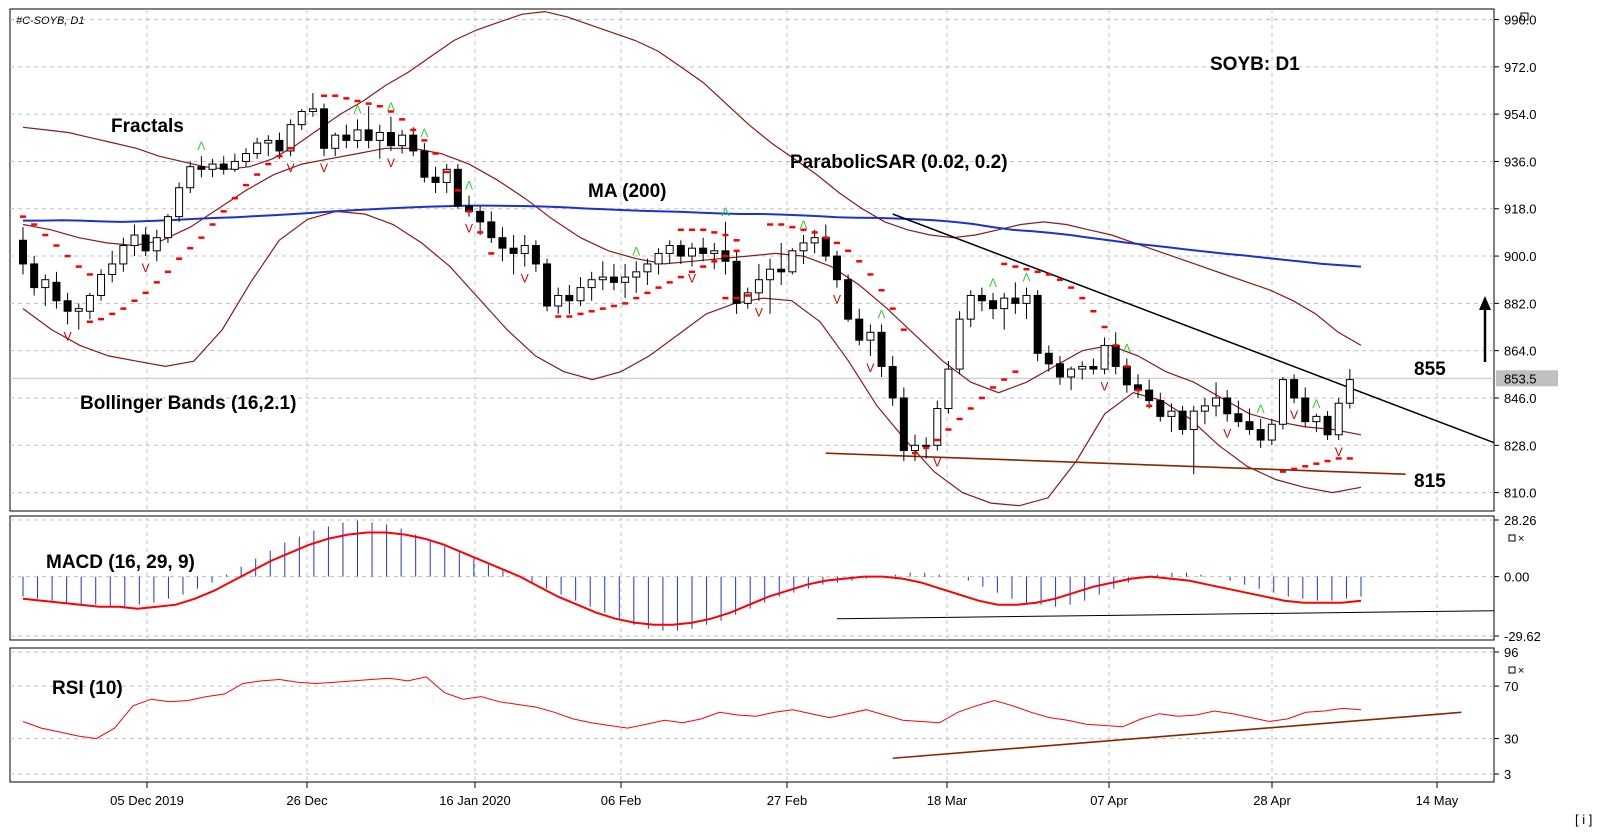 The height and width of the screenshot is (833, 1609). I want to click on macd-signal-line, so click(692, 578).